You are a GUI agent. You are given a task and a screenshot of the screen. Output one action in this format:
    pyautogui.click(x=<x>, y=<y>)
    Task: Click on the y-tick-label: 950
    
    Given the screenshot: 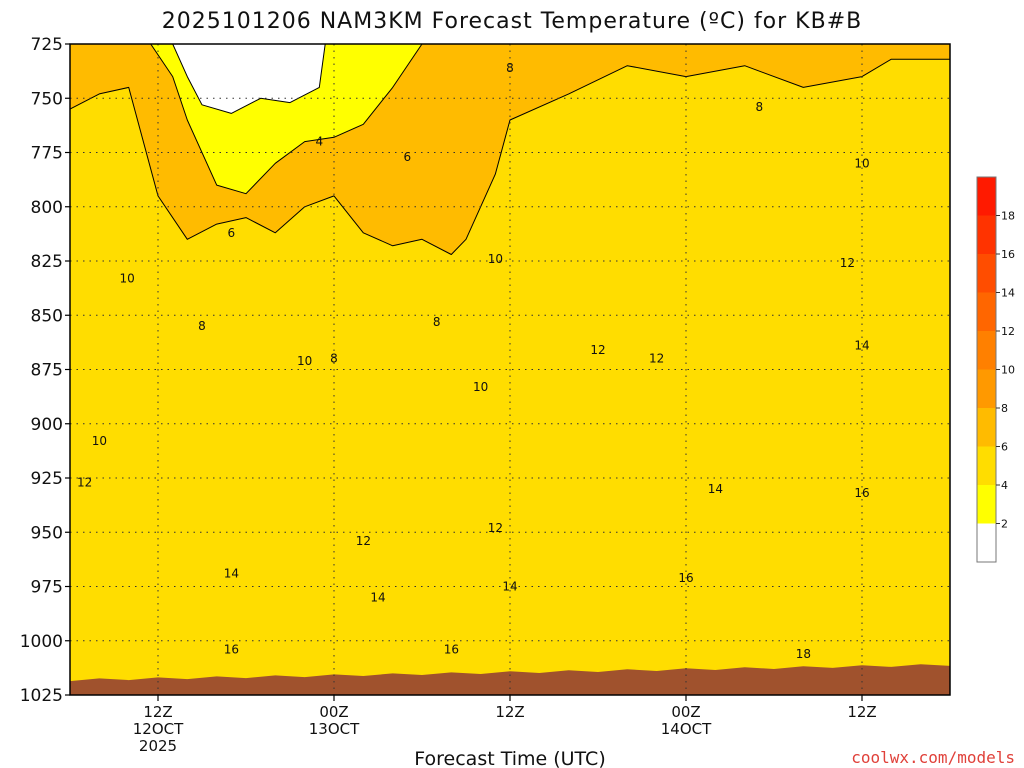 What is the action you would take?
    pyautogui.click(x=47, y=533)
    